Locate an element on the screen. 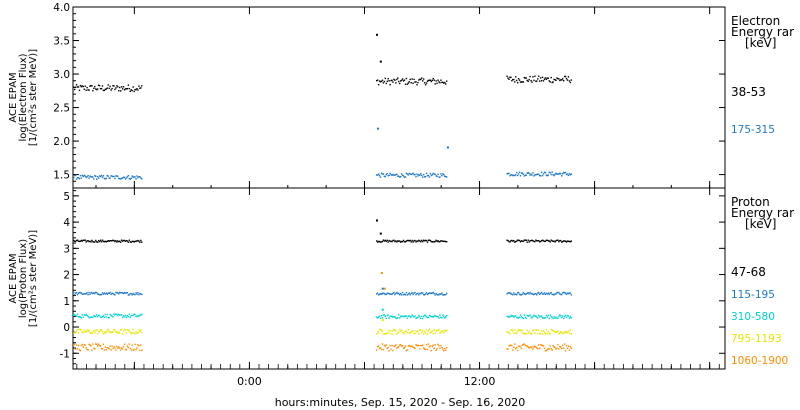 This screenshot has width=800, height=410. legend-entry: 310-580 is located at coordinates (753, 317).